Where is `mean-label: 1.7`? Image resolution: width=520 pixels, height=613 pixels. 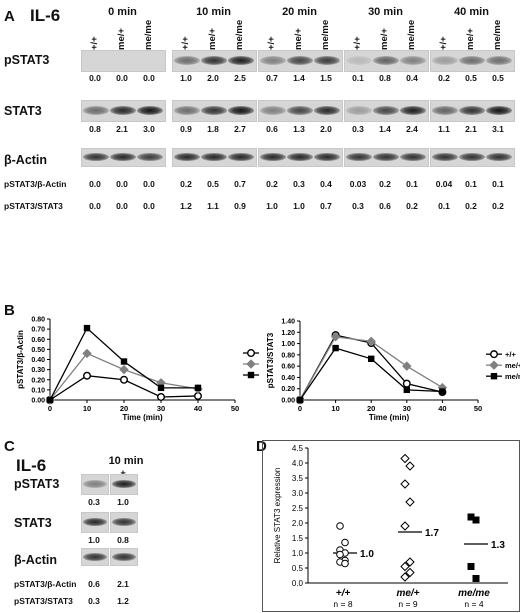 mean-label: 1.7 is located at coordinates (432, 533).